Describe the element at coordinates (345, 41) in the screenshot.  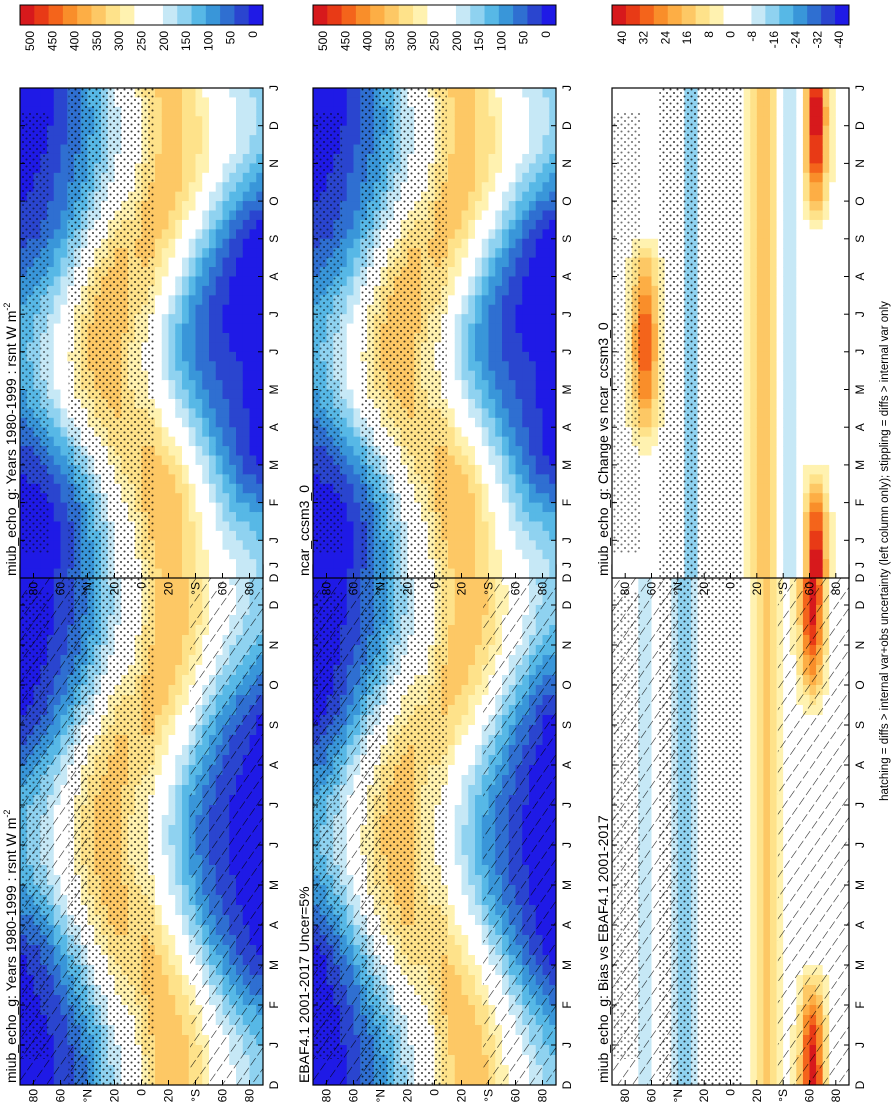
I see `colorbar-tick-label: 450` at that location.